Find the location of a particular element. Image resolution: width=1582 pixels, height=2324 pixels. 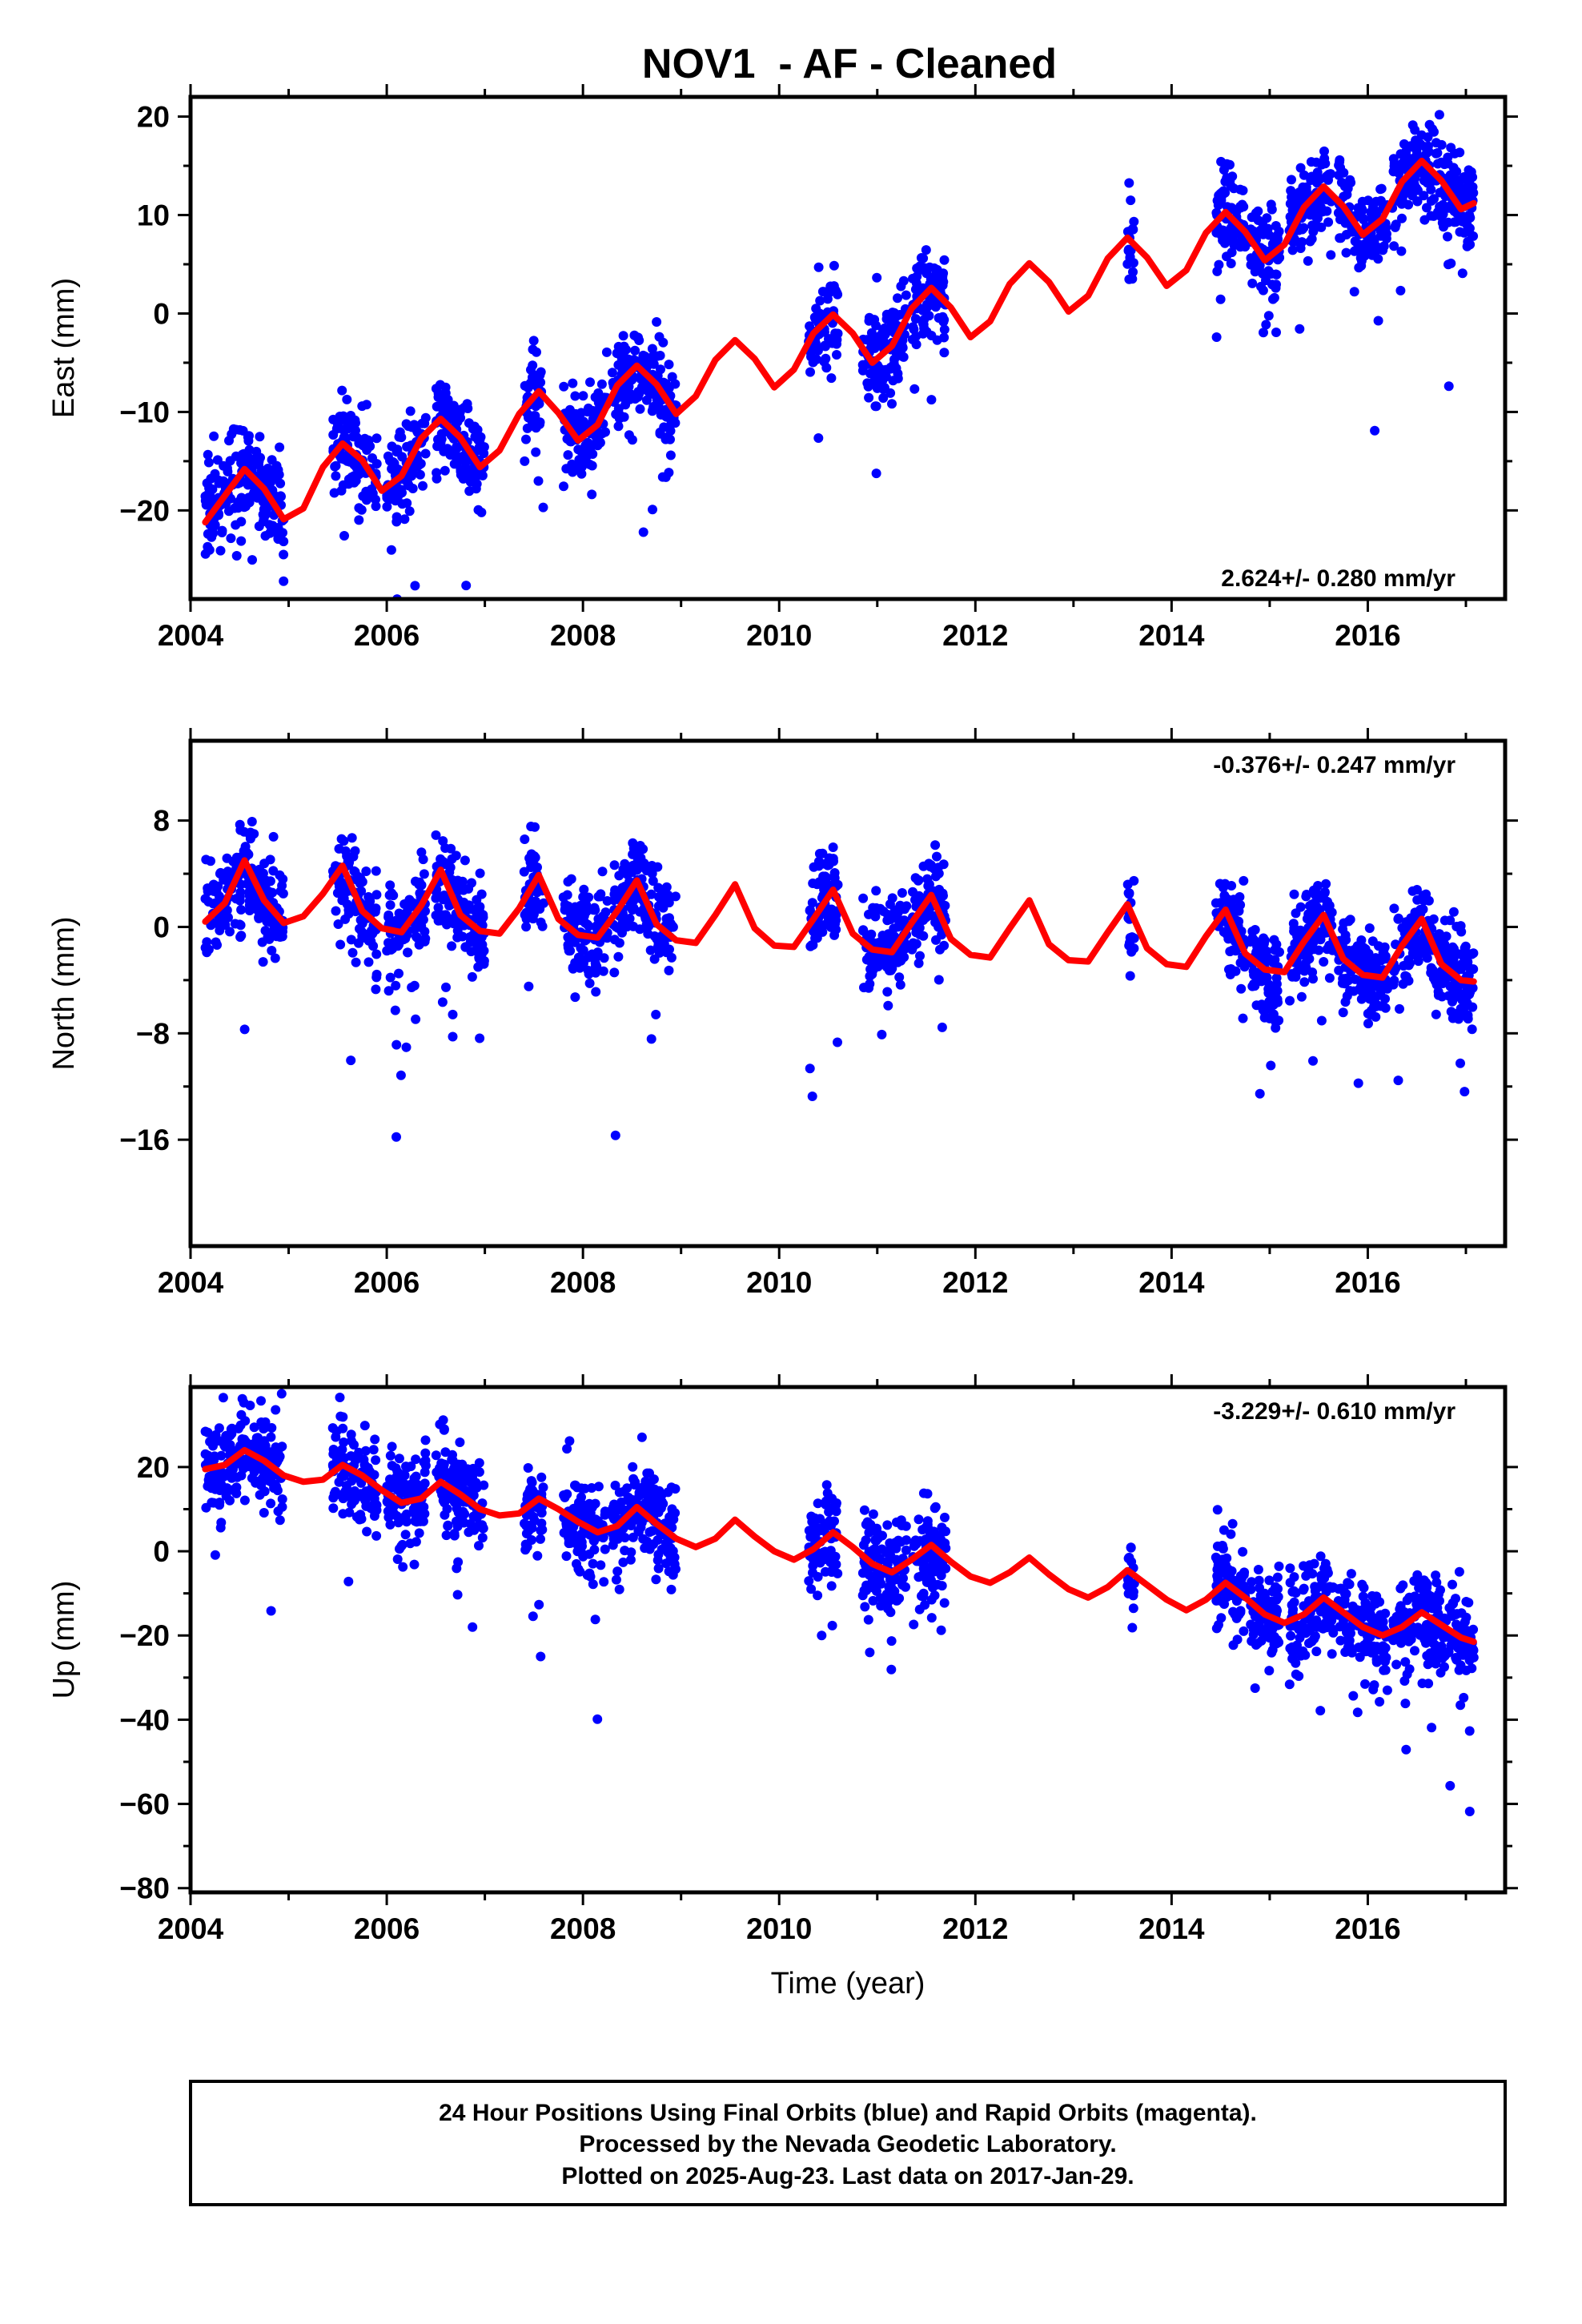

north-observations is located at coordinates (840, 979).